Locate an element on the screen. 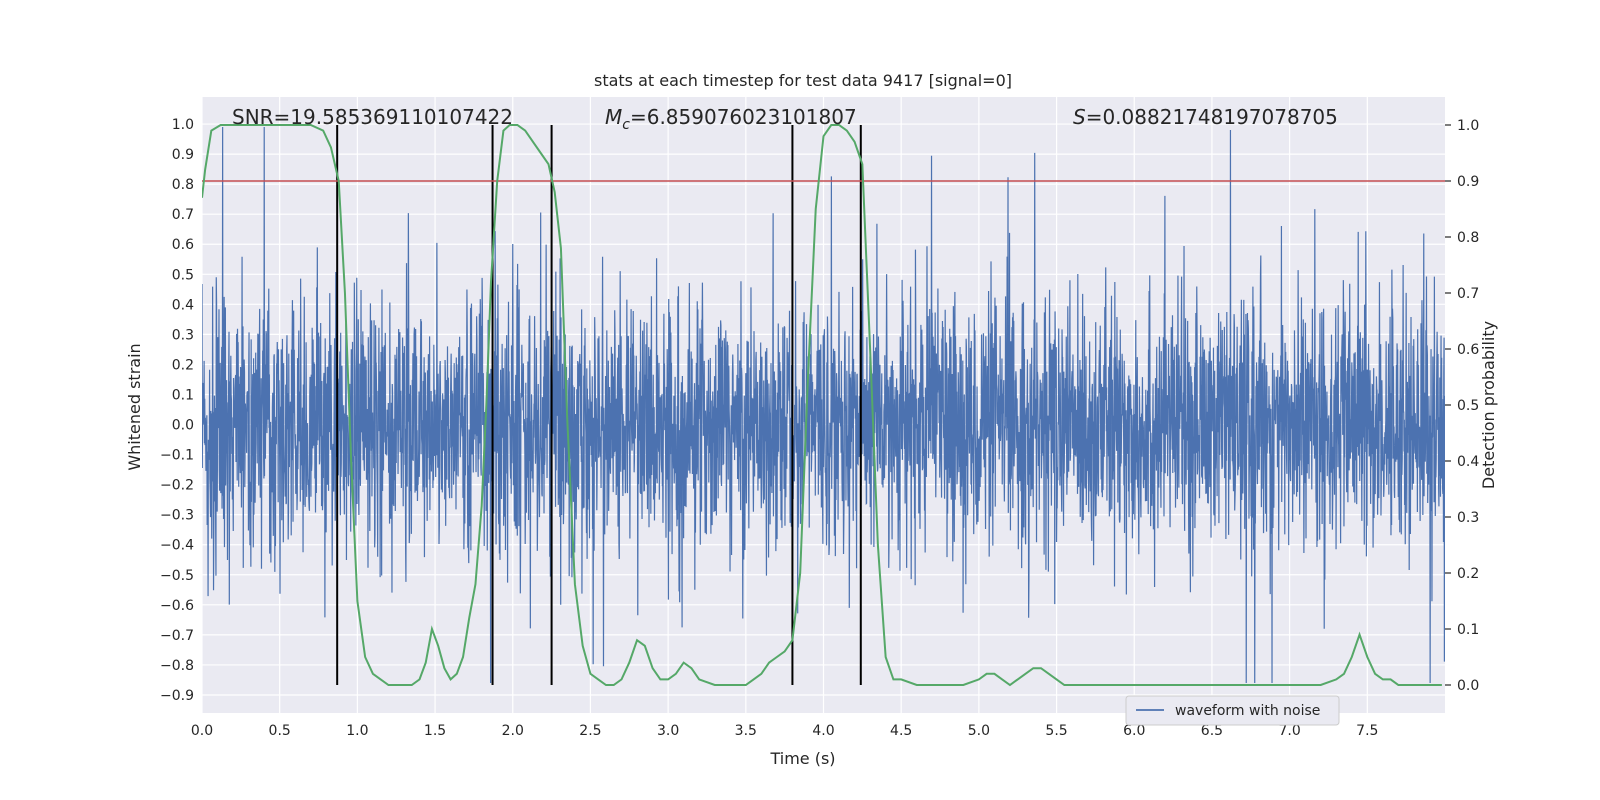 This screenshot has height=800, width=1600. chirp-mass-value: =6.859076023101807 is located at coordinates (743, 117).